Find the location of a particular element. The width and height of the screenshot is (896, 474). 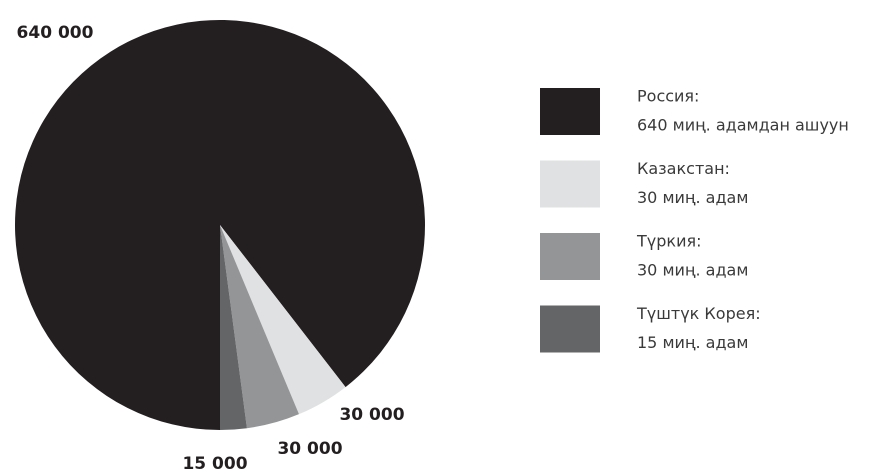

value-label: 640 000 is located at coordinates (55, 33).